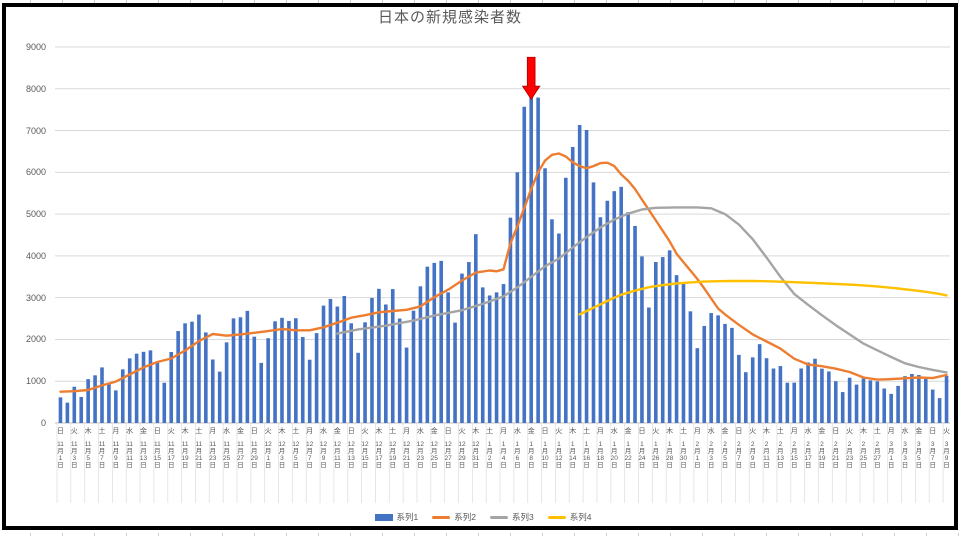 Image resolution: width=966 pixels, height=536 pixels. What do you see at coordinates (483, 517) in the screenshot?
I see `chart-legend: 系列1 系列2 系列3 系列4` at bounding box center [483, 517].